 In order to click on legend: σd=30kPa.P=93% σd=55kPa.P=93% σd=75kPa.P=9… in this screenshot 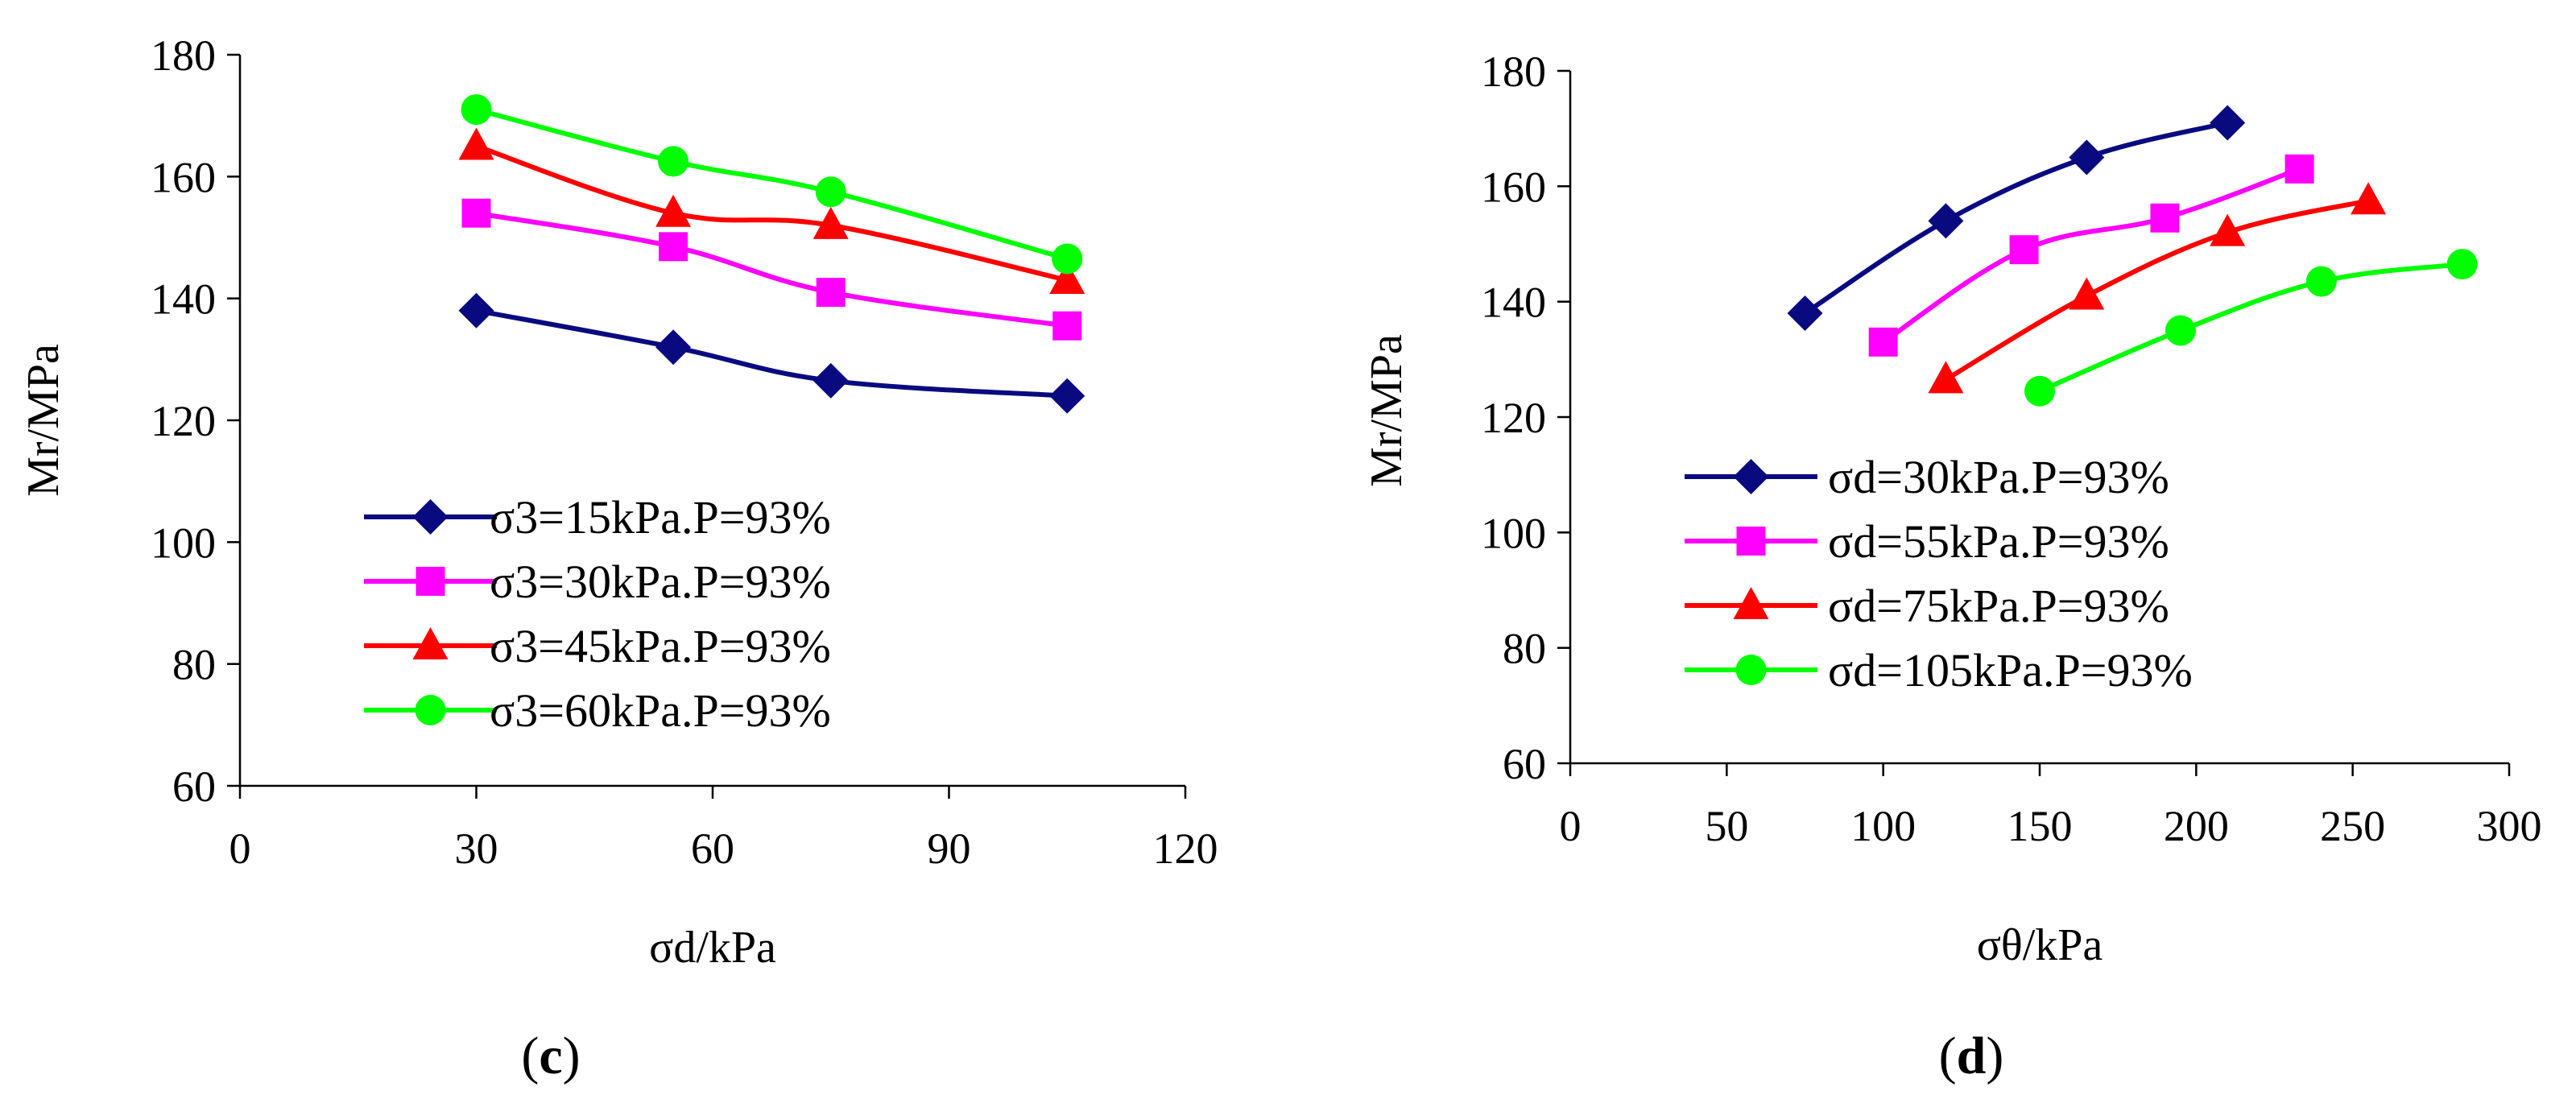, I will do `click(1939, 573)`.